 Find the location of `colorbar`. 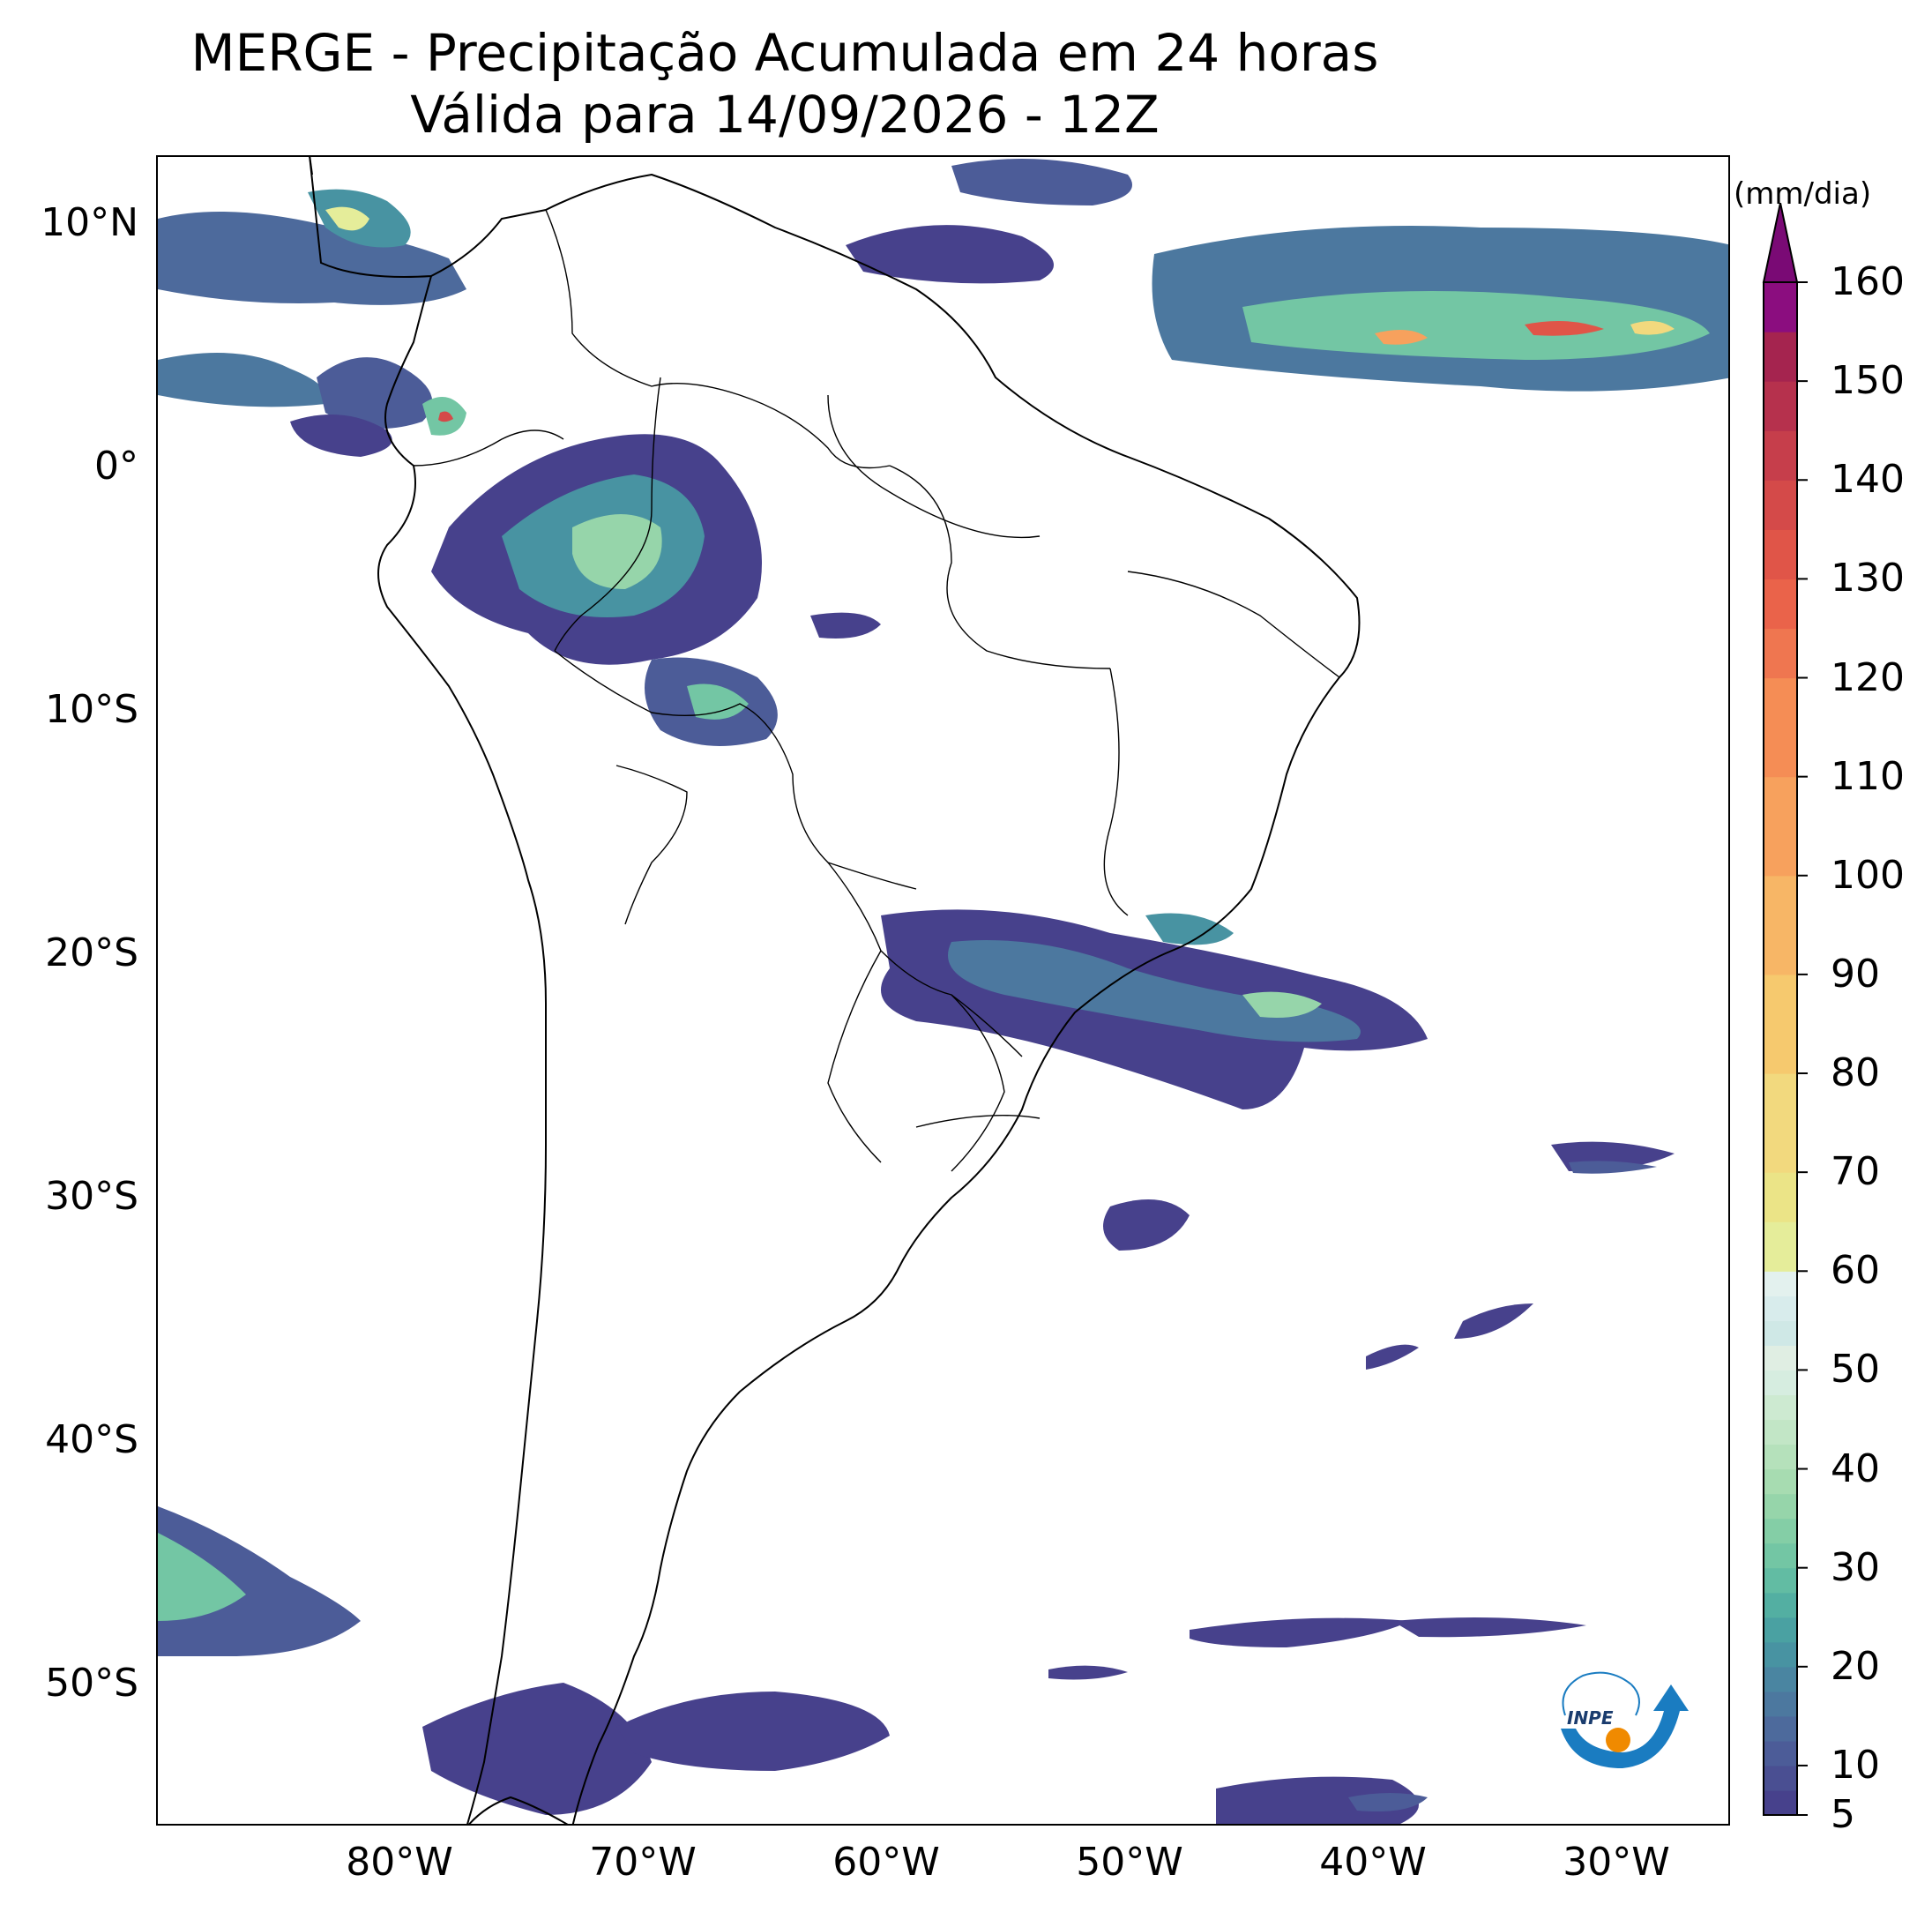

colorbar is located at coordinates (1785, 1009).